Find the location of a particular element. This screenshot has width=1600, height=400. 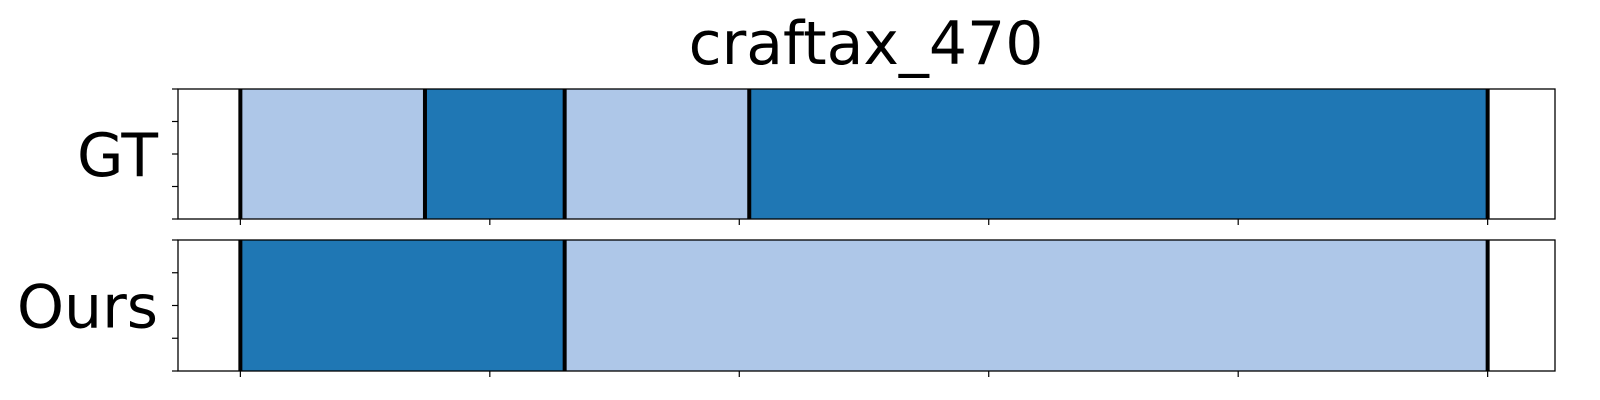

row-label-1: Ours is located at coordinates (87, 308).